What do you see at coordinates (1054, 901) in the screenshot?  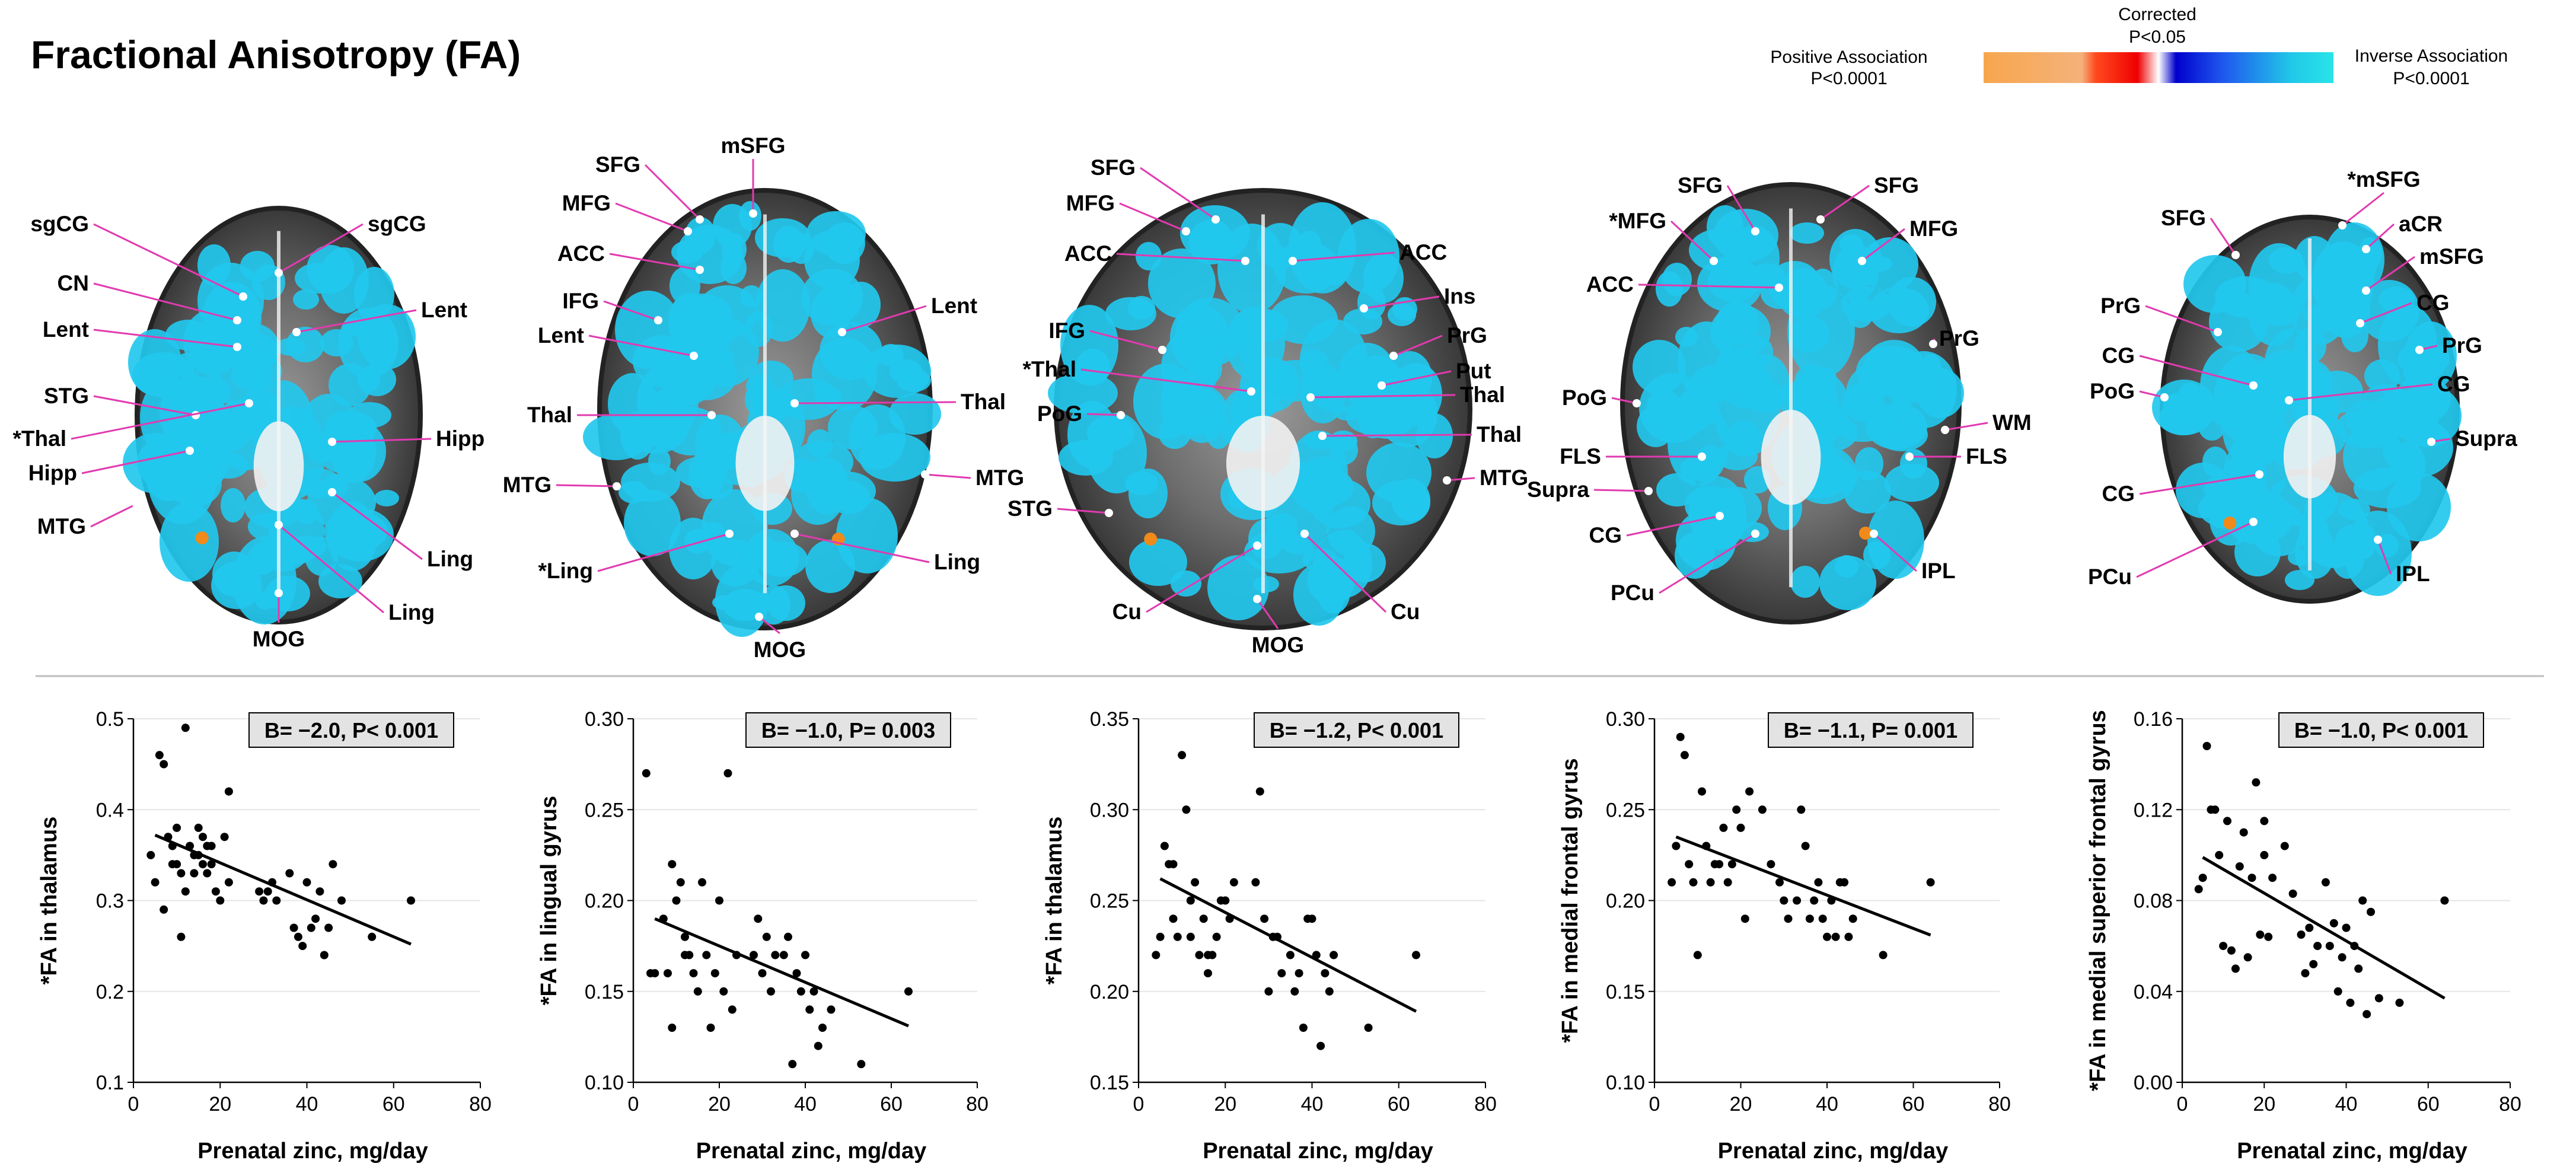 I see `y-axis-label: *FA in thalamus` at bounding box center [1054, 901].